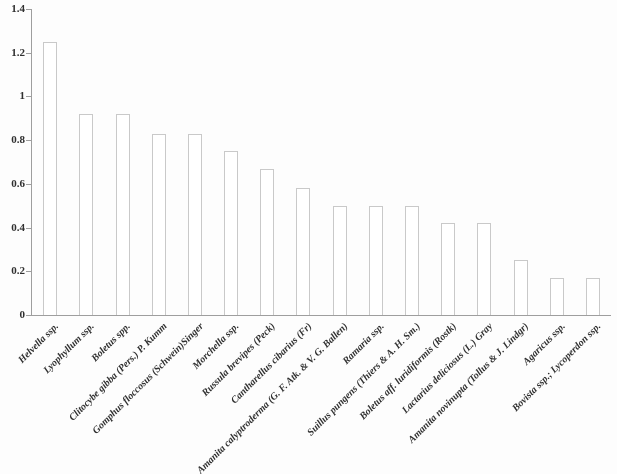 The width and height of the screenshot is (617, 474). I want to click on y-axis-tick-label: 0, so click(22, 315).